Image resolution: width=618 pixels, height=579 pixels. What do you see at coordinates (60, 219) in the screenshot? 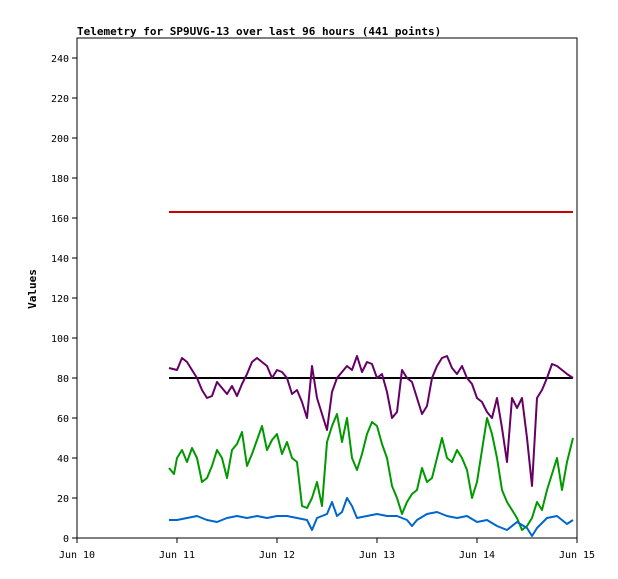
I see `y-tick-label: 160` at bounding box center [60, 219].